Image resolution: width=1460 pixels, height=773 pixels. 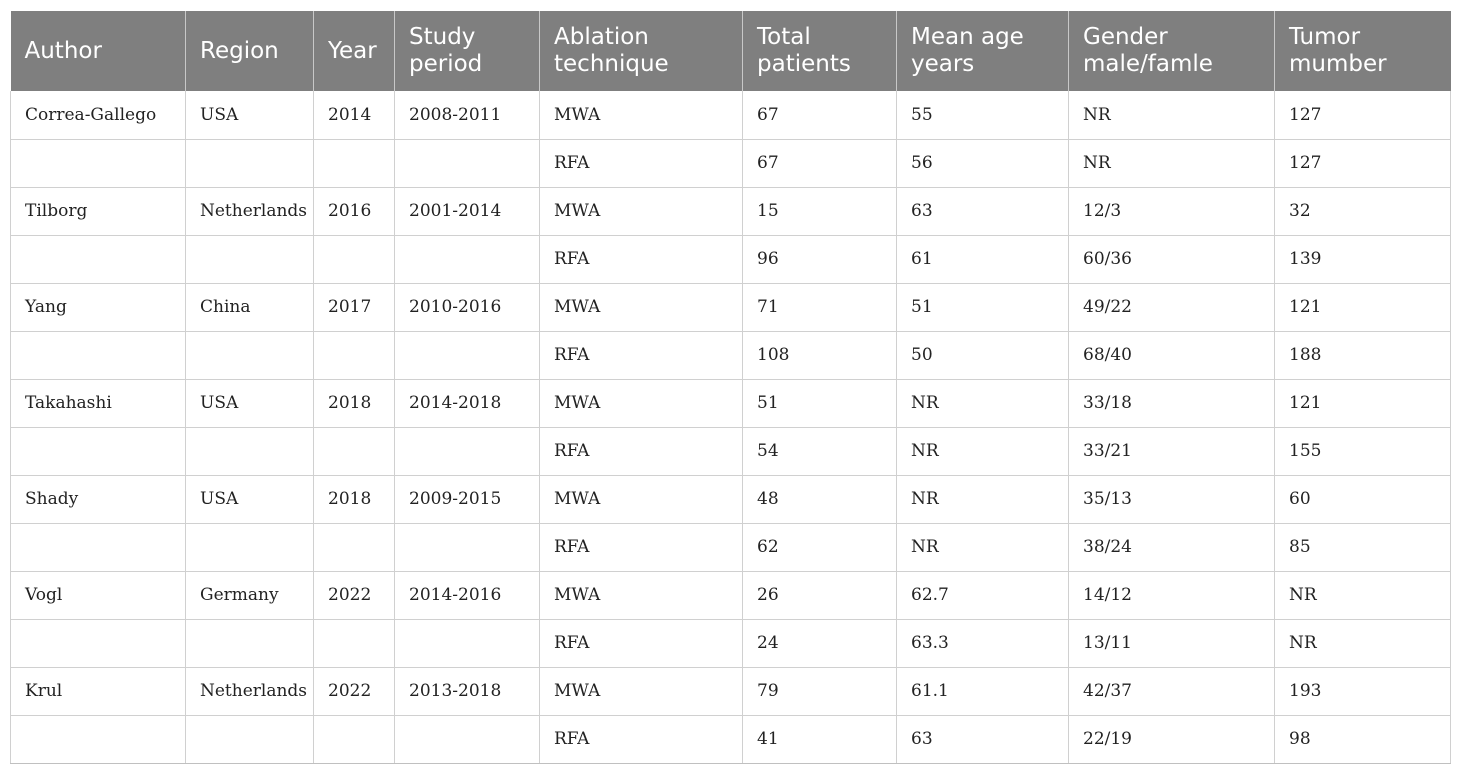 I want to click on table-row: RFA 108 50 68/40 188, so click(x=730, y=355).